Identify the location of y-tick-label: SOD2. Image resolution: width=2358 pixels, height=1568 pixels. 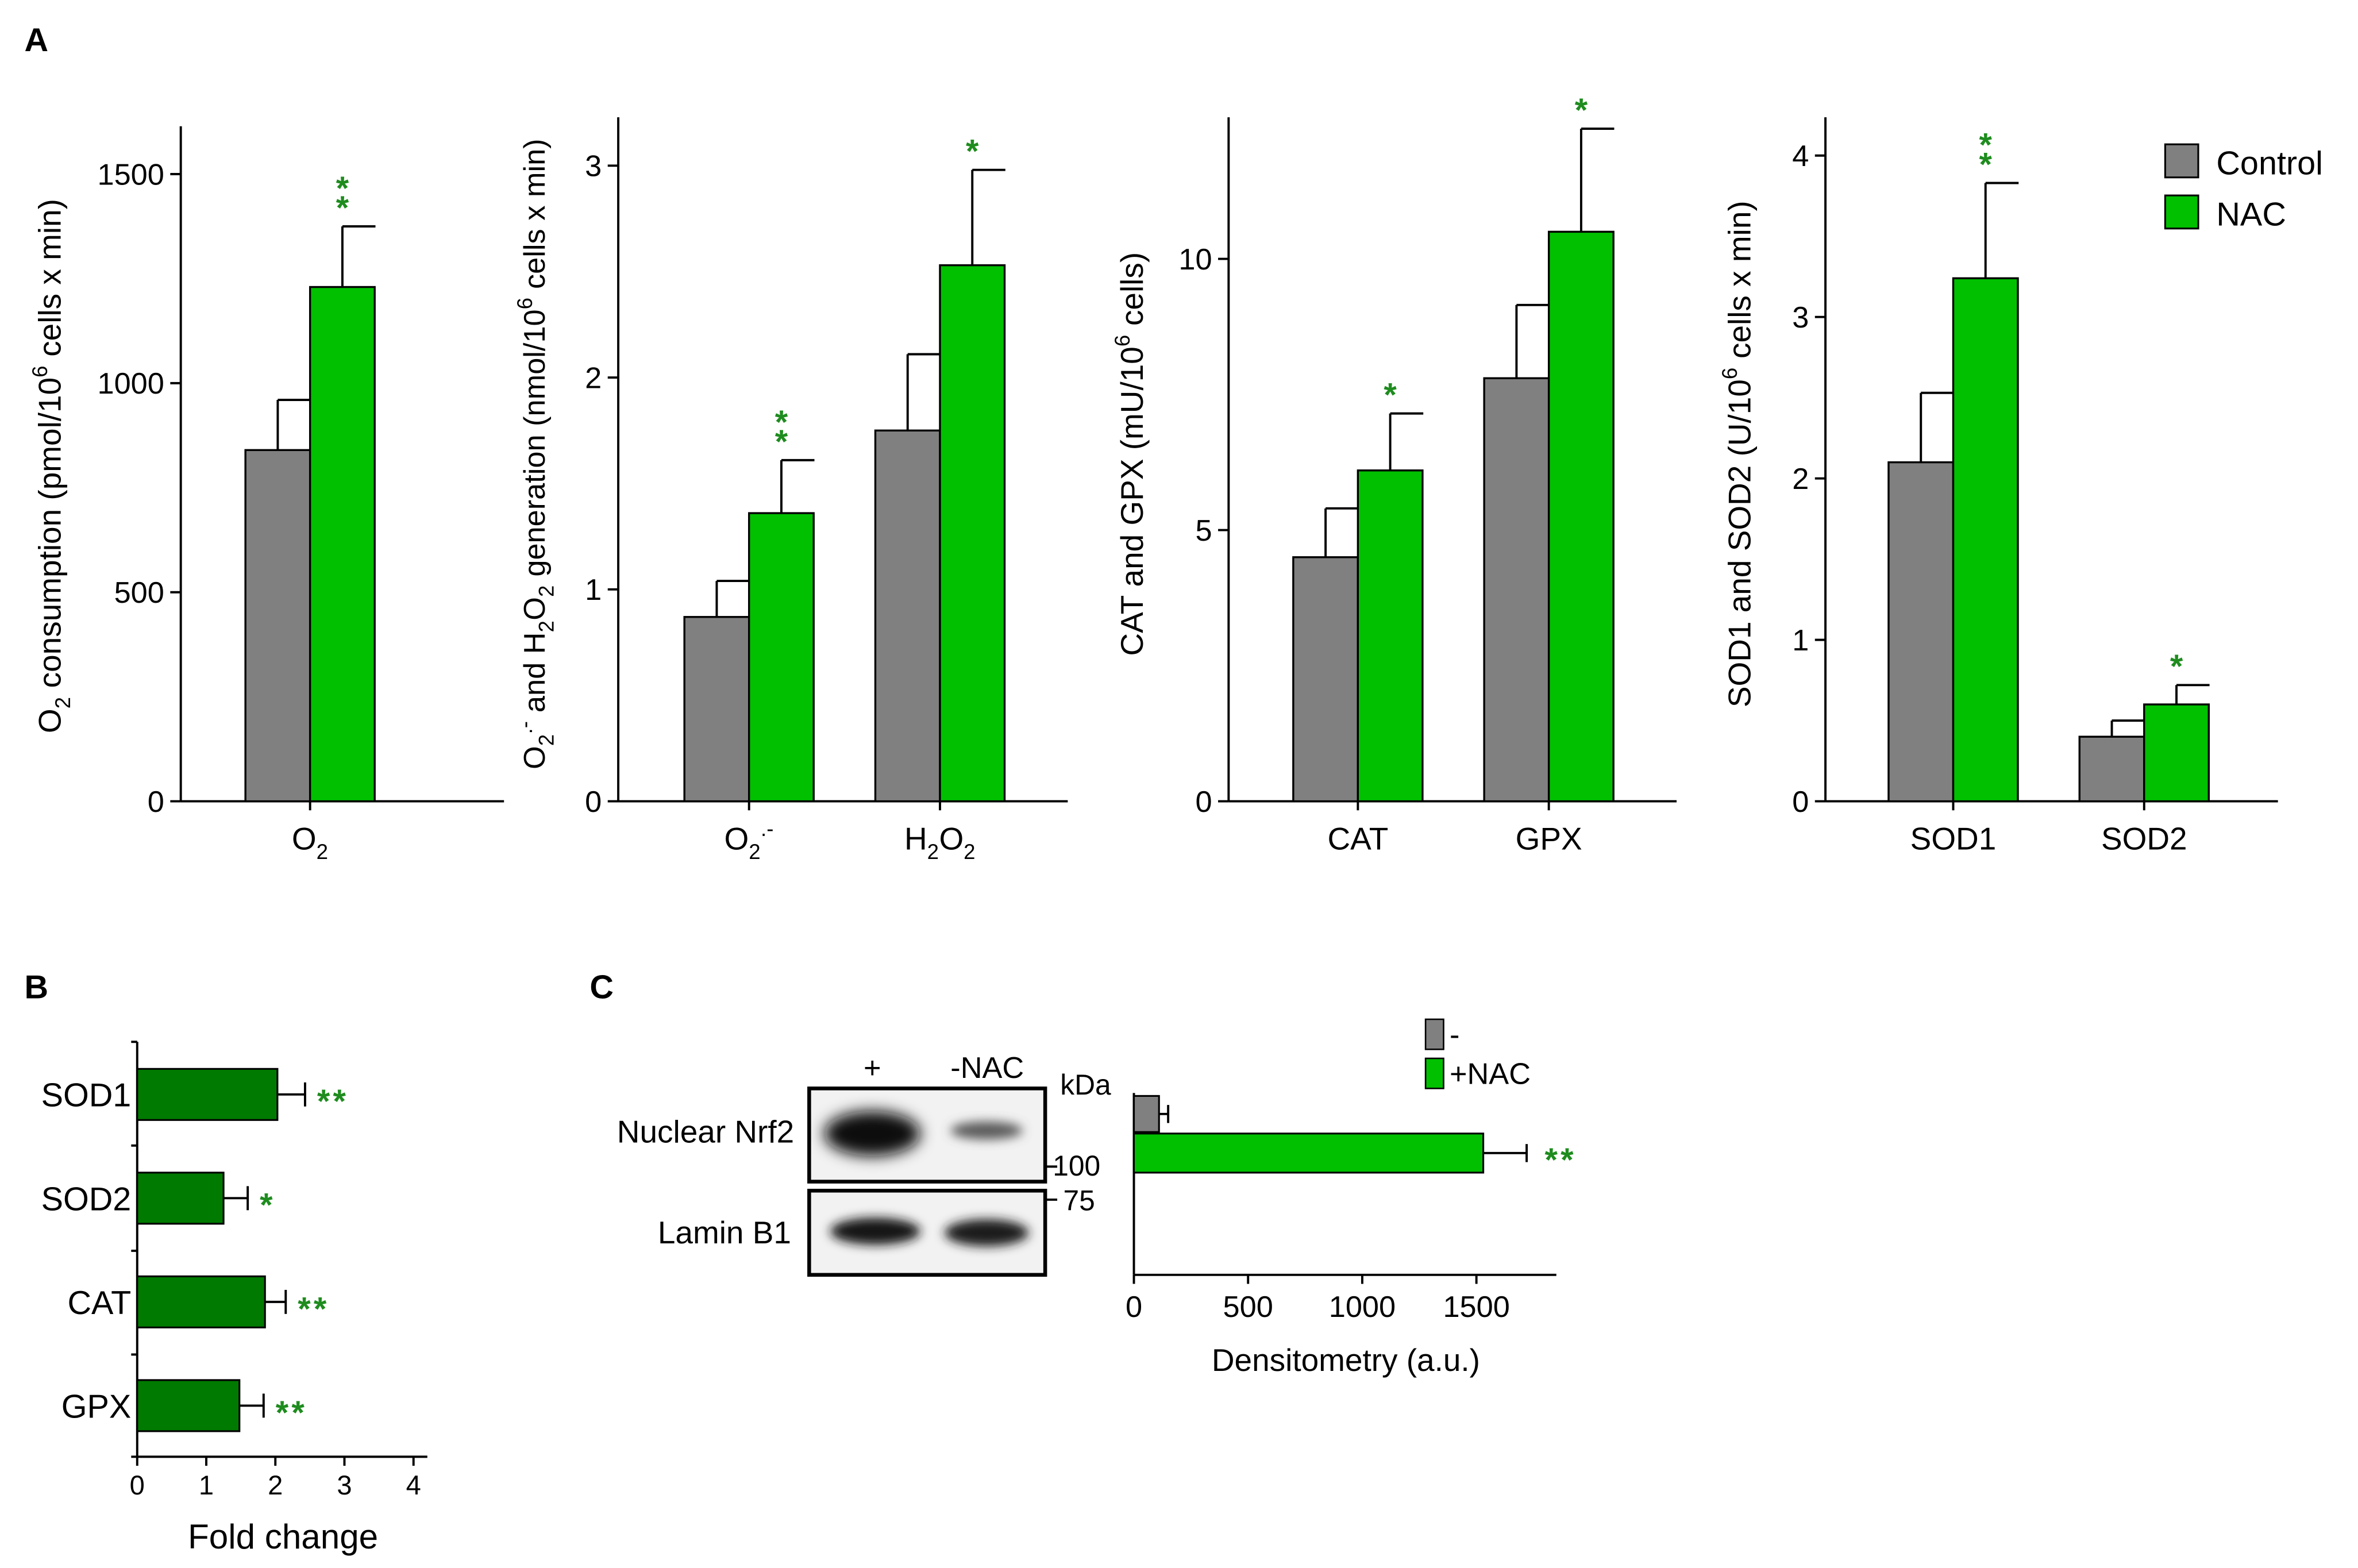
(86, 1199).